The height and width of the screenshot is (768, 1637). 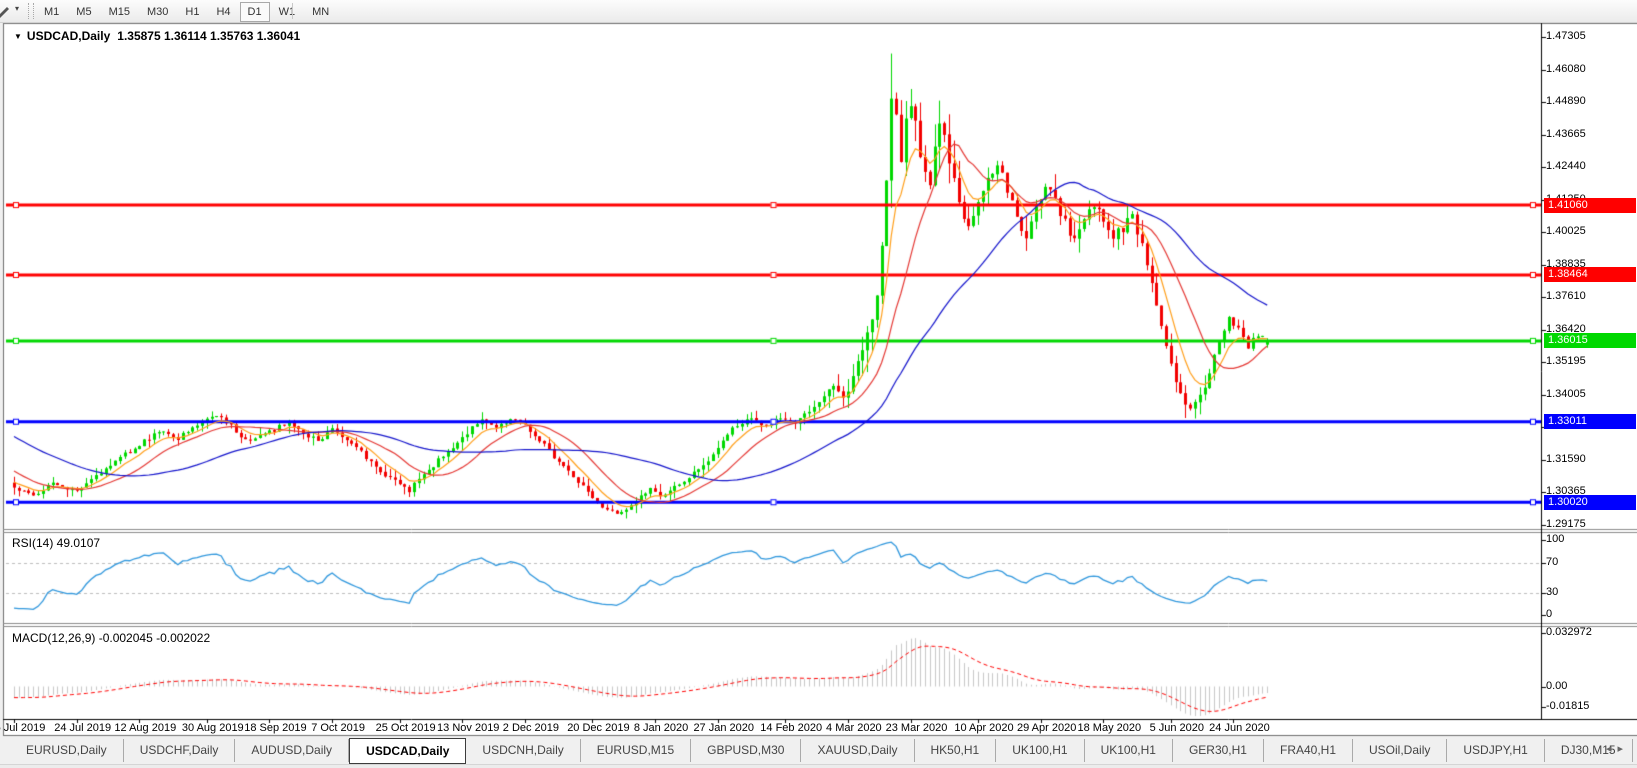 What do you see at coordinates (523, 750) in the screenshot?
I see `tab-USDCNH-Daily: USDCNH,Daily` at bounding box center [523, 750].